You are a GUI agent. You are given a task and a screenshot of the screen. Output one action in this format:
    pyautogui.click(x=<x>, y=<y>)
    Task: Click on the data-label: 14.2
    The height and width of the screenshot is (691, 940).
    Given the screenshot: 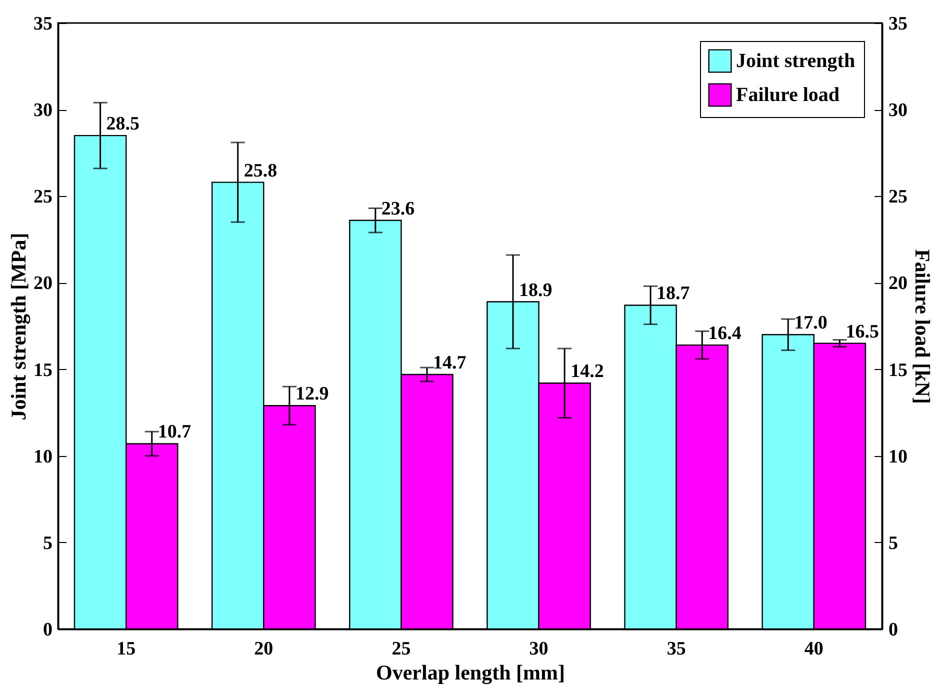 What is the action you would take?
    pyautogui.click(x=587, y=371)
    